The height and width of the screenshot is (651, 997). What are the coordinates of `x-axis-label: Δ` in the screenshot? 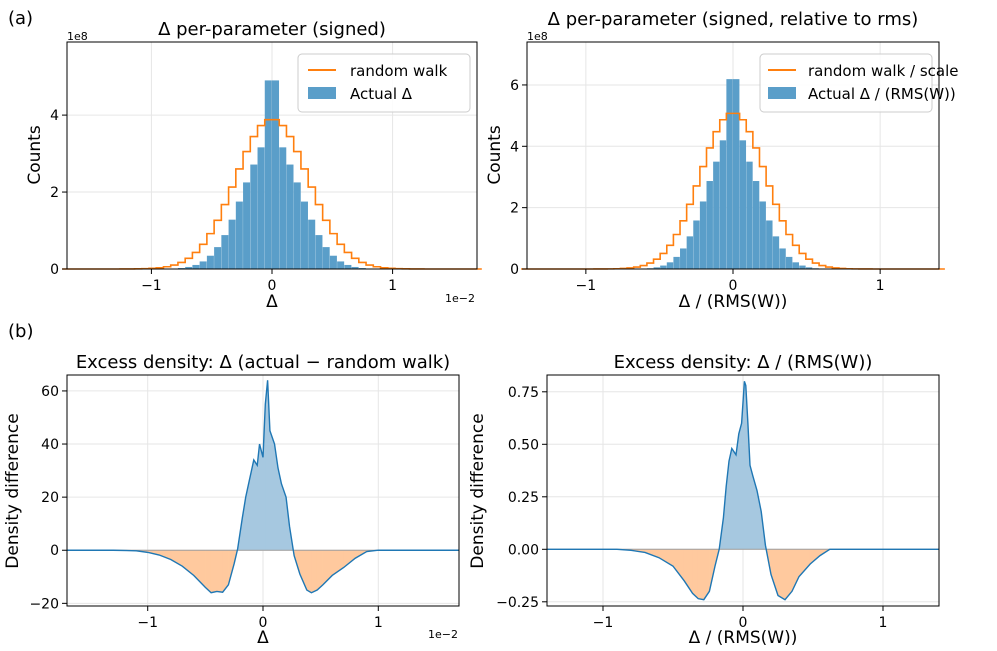 It's located at (263, 638).